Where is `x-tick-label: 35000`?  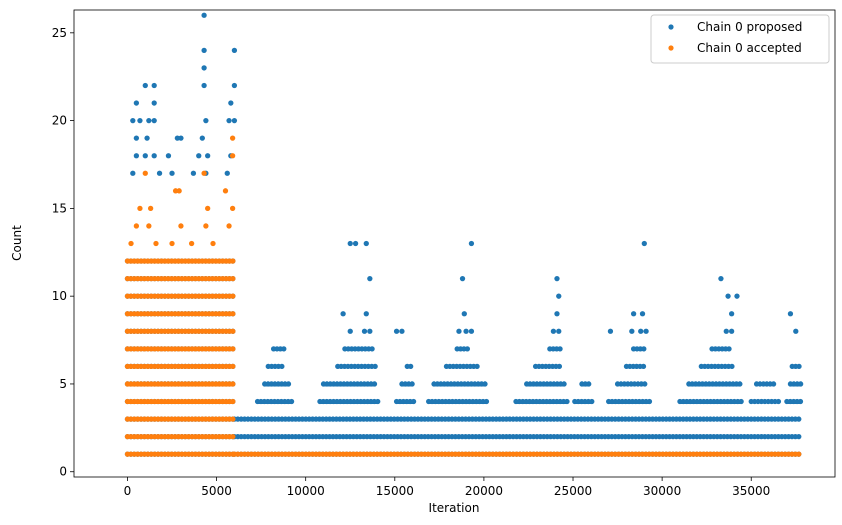
x-tick-label: 35000 is located at coordinates (751, 491).